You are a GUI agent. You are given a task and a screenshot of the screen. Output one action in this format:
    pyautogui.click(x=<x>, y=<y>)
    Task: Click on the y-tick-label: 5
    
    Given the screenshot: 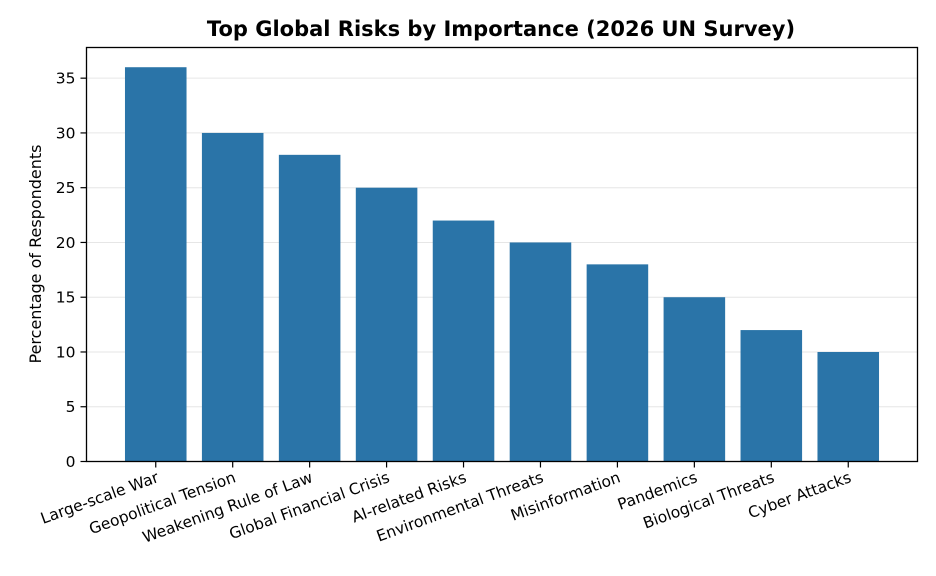 What is the action you would take?
    pyautogui.click(x=71, y=407)
    